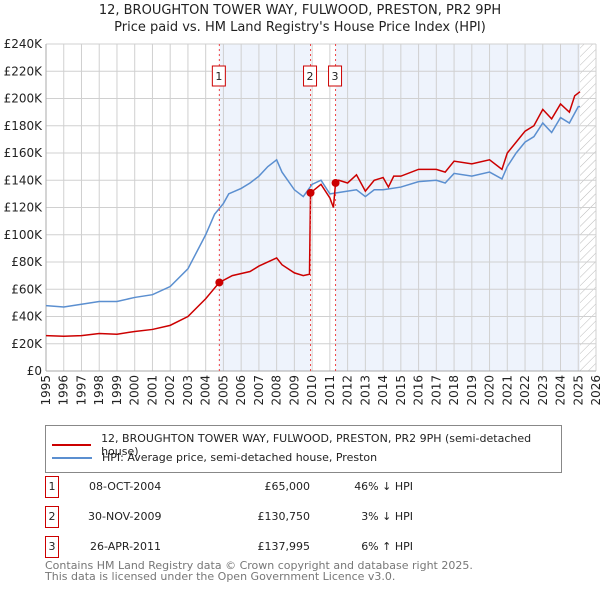 The height and width of the screenshot is (590, 600). What do you see at coordinates (34, 371) in the screenshot?
I see `y-tick-label: £0` at bounding box center [34, 371].